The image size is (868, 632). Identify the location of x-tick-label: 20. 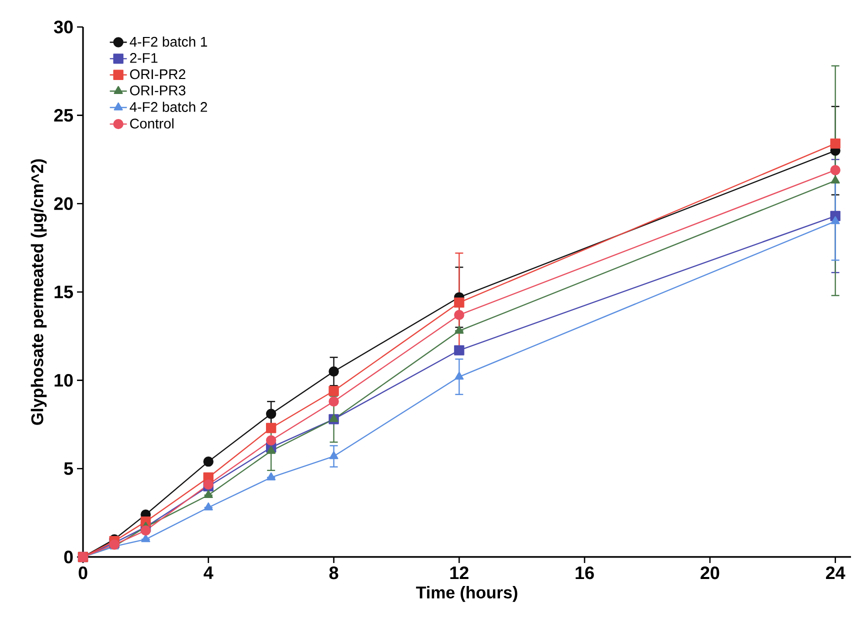
(710, 573).